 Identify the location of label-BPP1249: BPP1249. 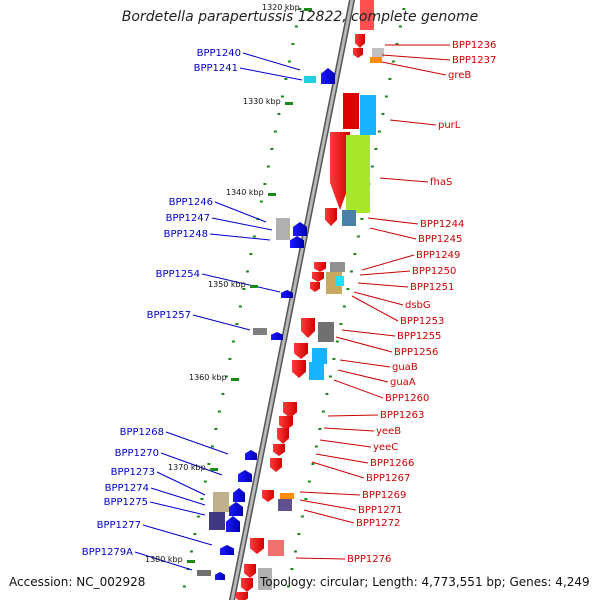
(438, 255).